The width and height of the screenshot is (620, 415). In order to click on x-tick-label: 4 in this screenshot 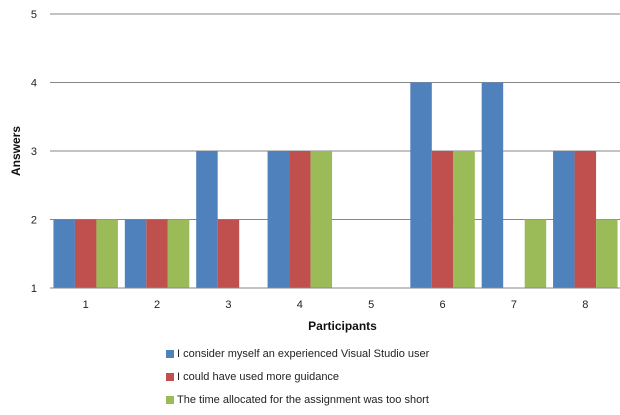, I will do `click(300, 305)`.